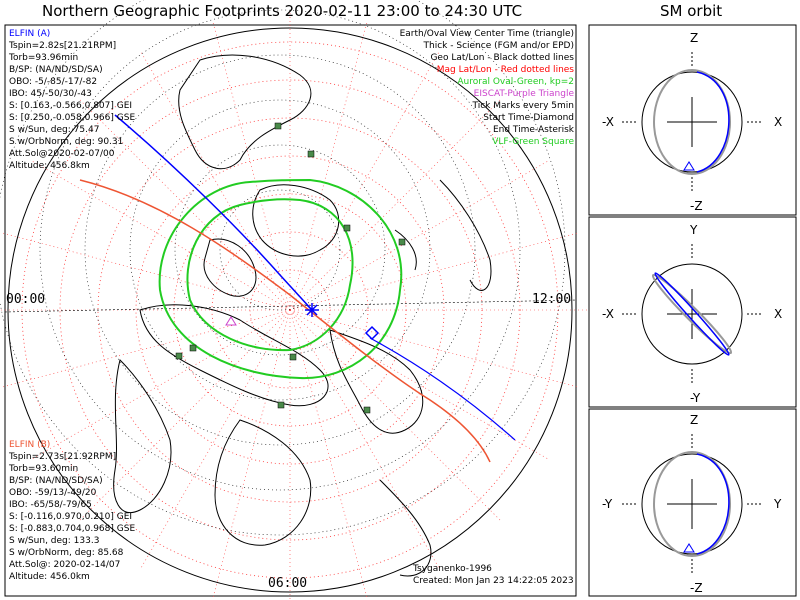 Image resolution: width=800 pixels, height=600 pixels. What do you see at coordinates (523, 106) in the screenshot?
I see `legend-item: Tick Marks every 5min` at bounding box center [523, 106].